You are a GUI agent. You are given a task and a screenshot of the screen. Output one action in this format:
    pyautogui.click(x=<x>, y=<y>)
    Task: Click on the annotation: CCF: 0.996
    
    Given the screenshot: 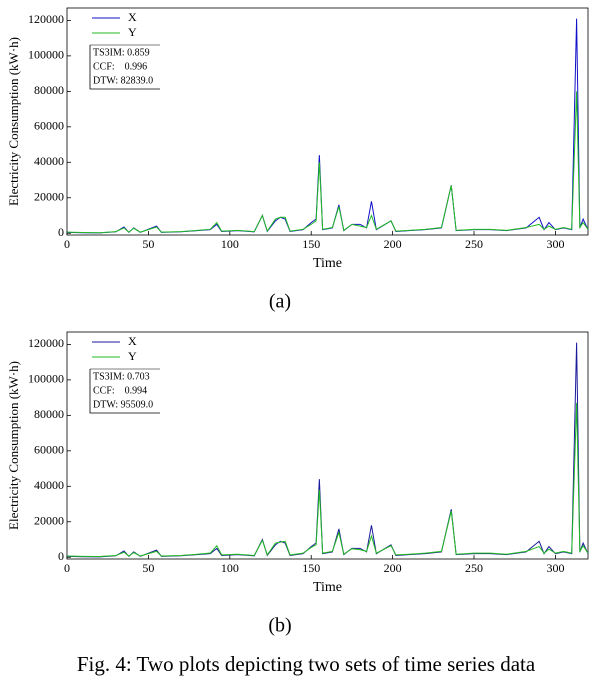 What is the action you would take?
    pyautogui.click(x=120, y=66)
    